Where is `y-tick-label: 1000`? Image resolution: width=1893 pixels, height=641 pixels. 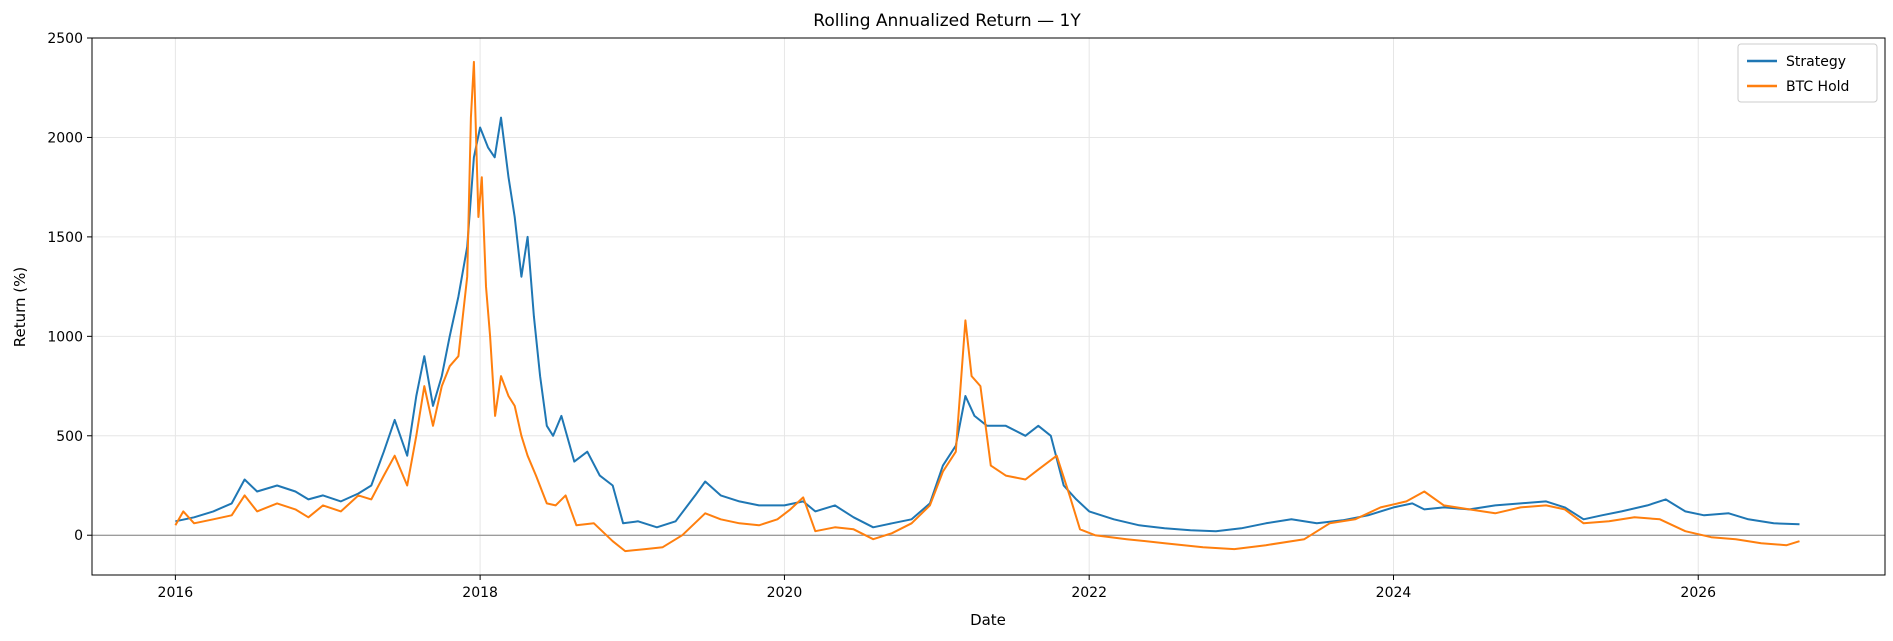
y-tick-label: 1000 is located at coordinates (65, 337).